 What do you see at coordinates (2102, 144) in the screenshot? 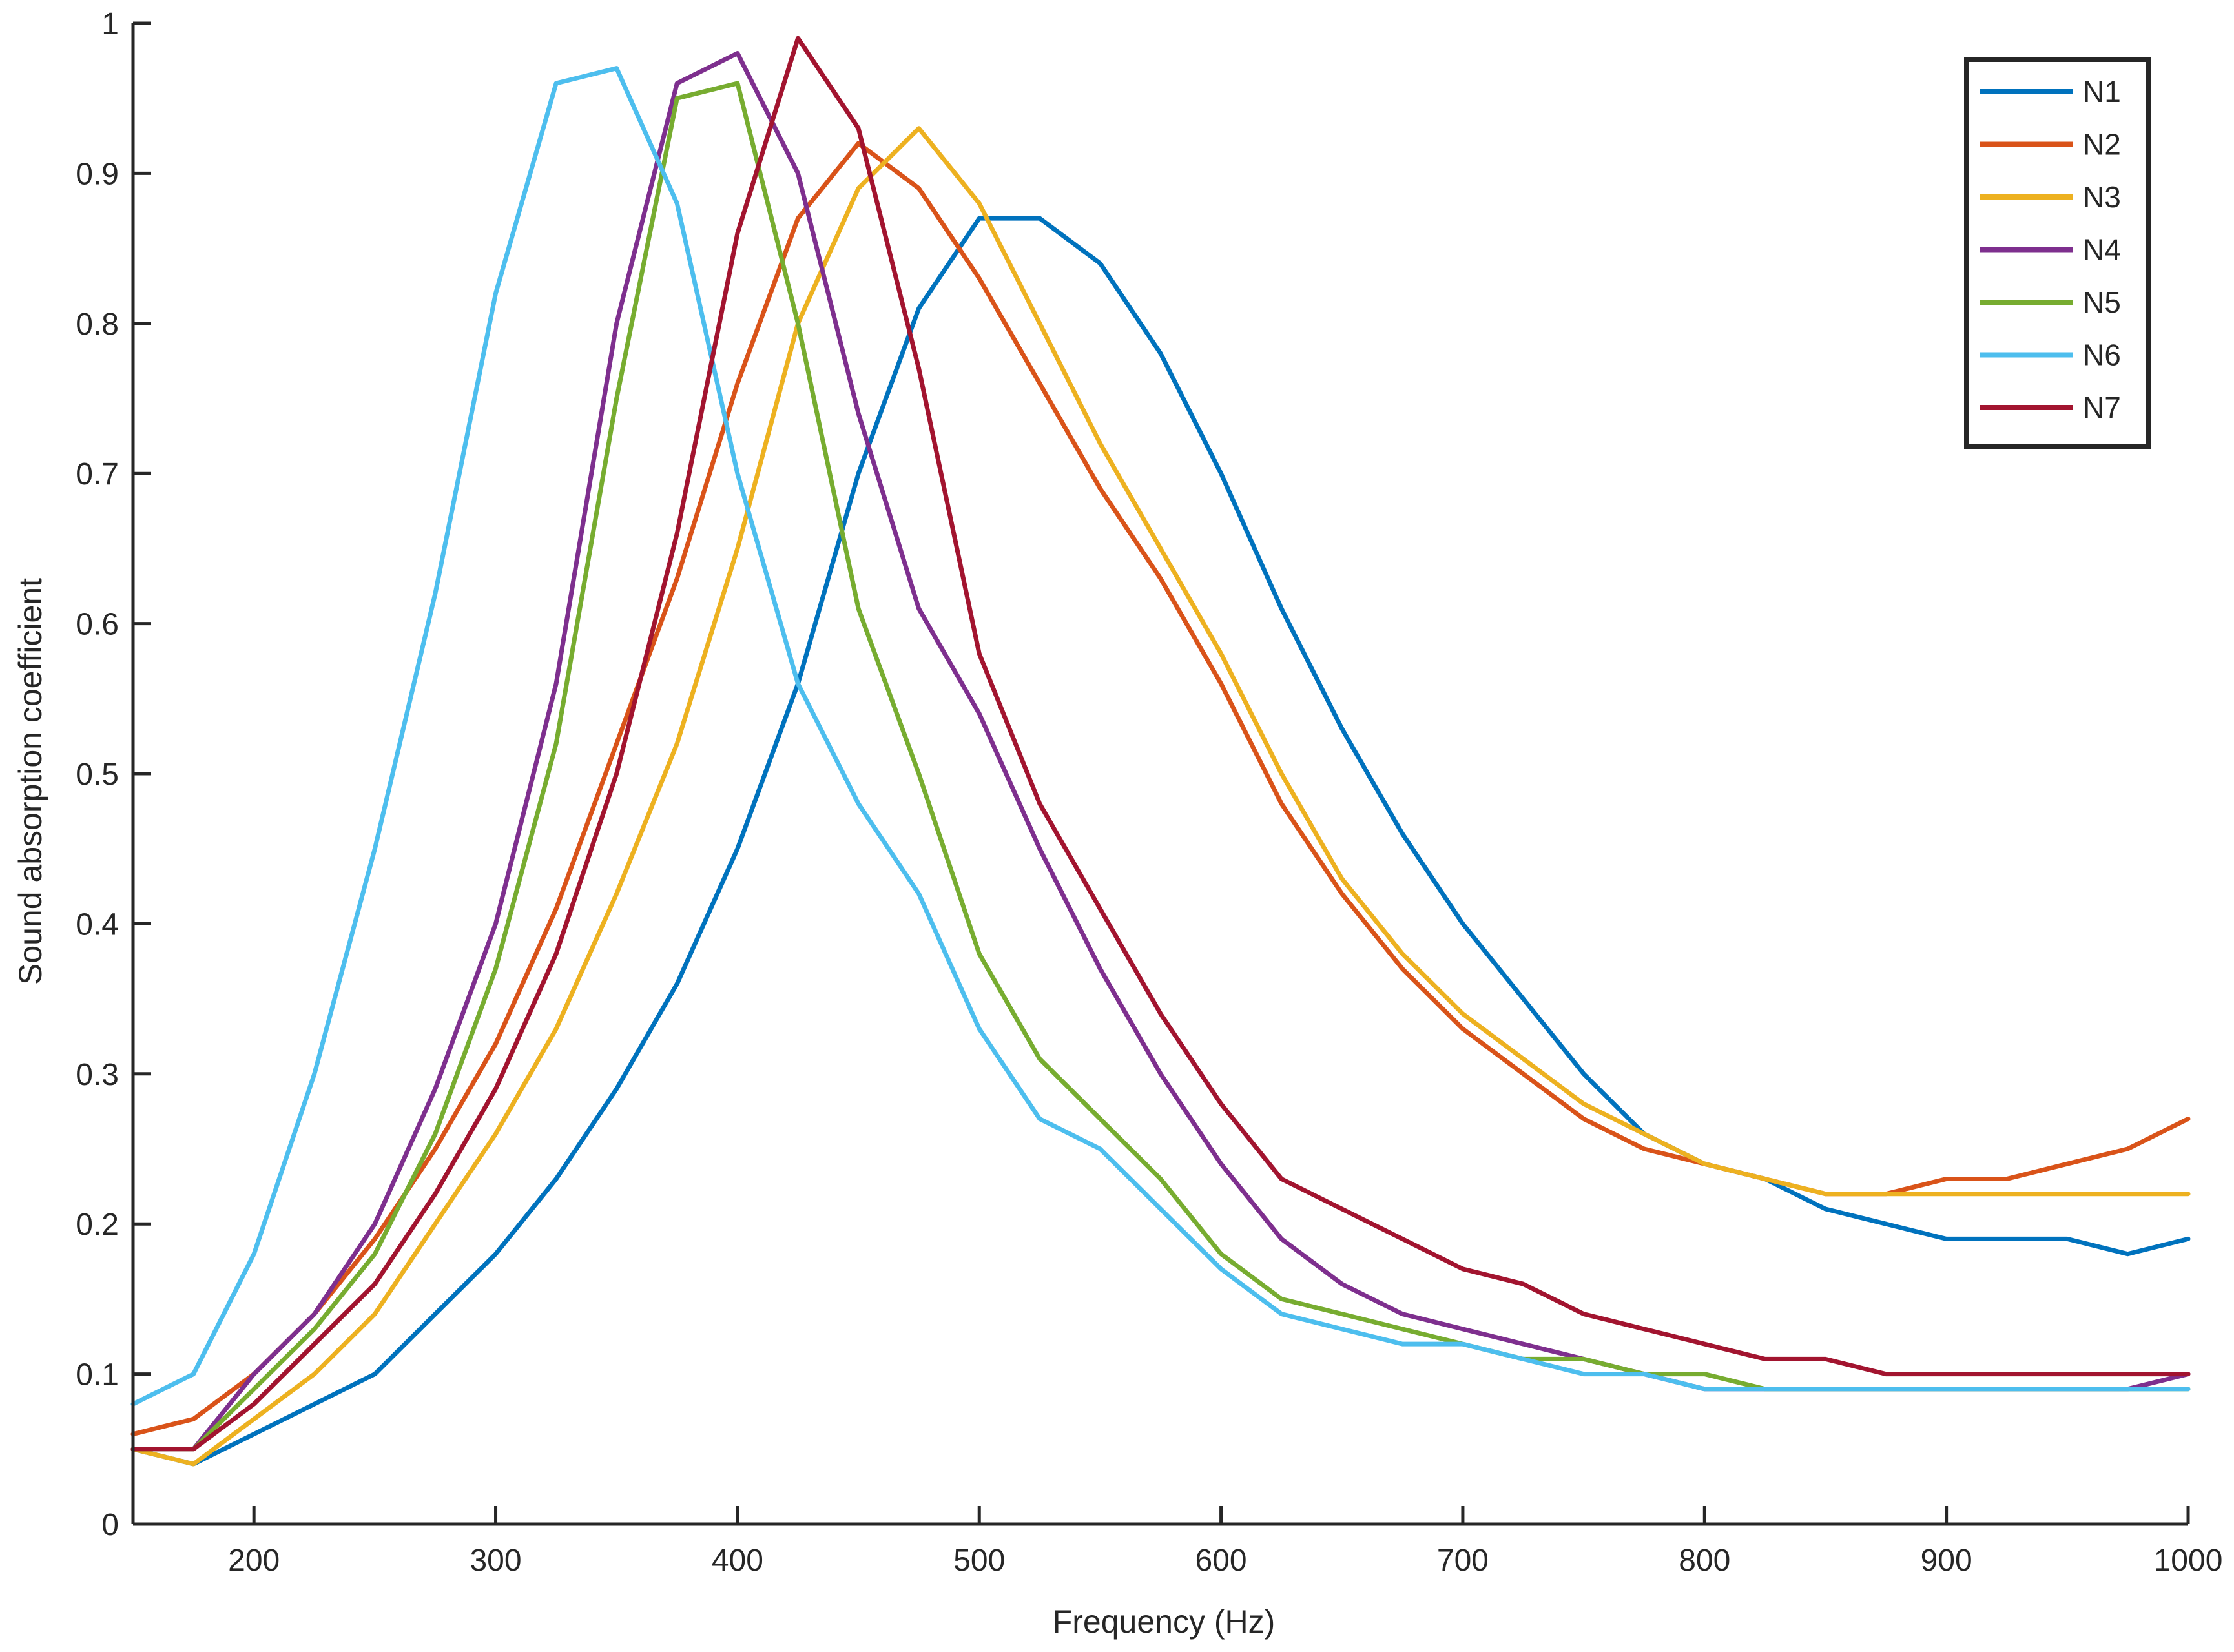
I see `legend-label-n2: N2` at bounding box center [2102, 144].